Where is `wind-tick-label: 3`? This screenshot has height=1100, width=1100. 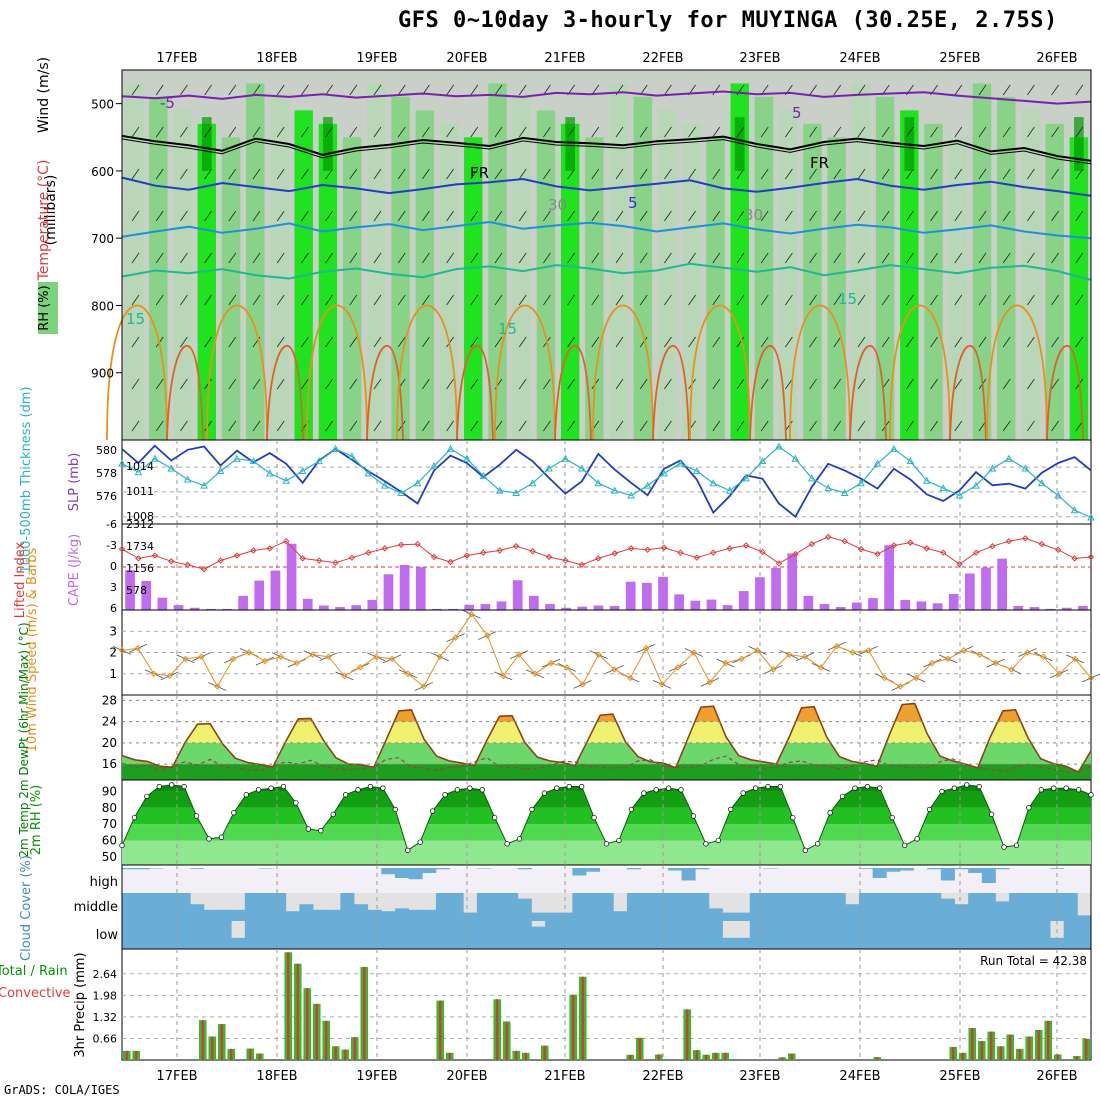
wind-tick-label: 3 is located at coordinates (113, 631).